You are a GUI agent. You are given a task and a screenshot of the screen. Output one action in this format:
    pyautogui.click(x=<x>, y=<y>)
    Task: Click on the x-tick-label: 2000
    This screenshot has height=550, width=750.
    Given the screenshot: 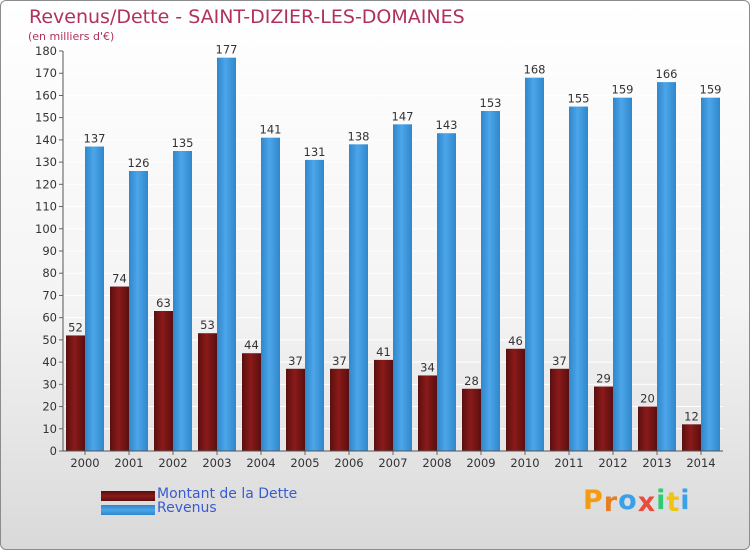 What is the action you would take?
    pyautogui.click(x=84, y=463)
    